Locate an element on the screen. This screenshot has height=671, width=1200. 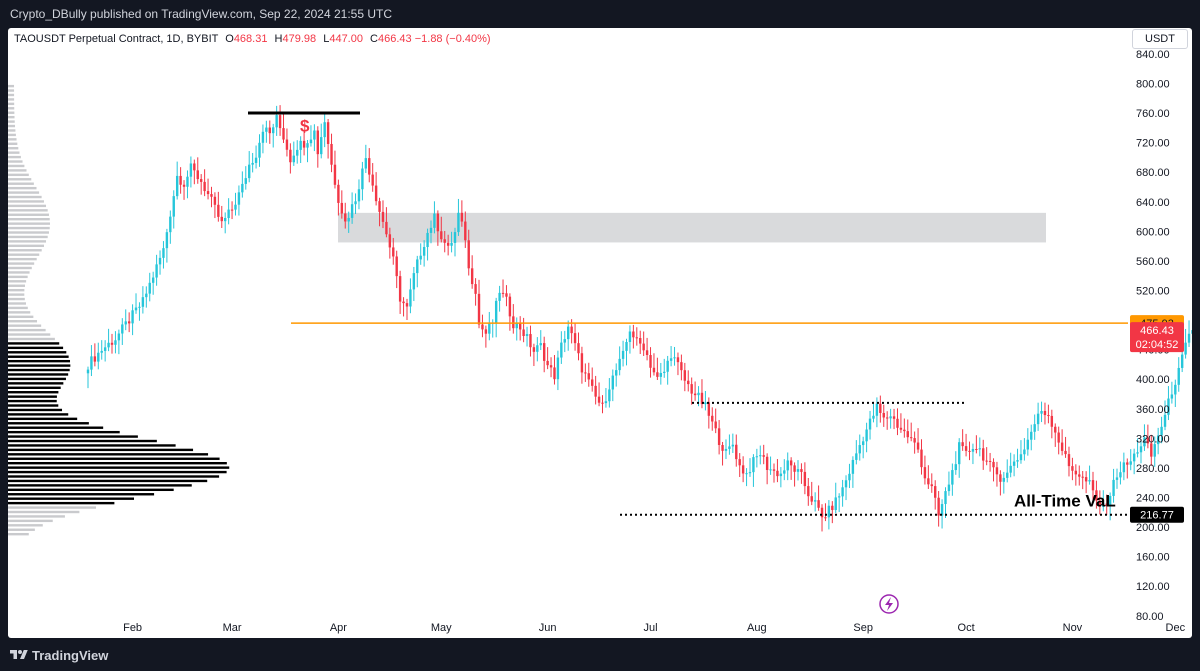
time-axis: Feb Mar Apr May Jun Jul Aug Sep Oct Nov Dec is located at coordinates (654, 628).